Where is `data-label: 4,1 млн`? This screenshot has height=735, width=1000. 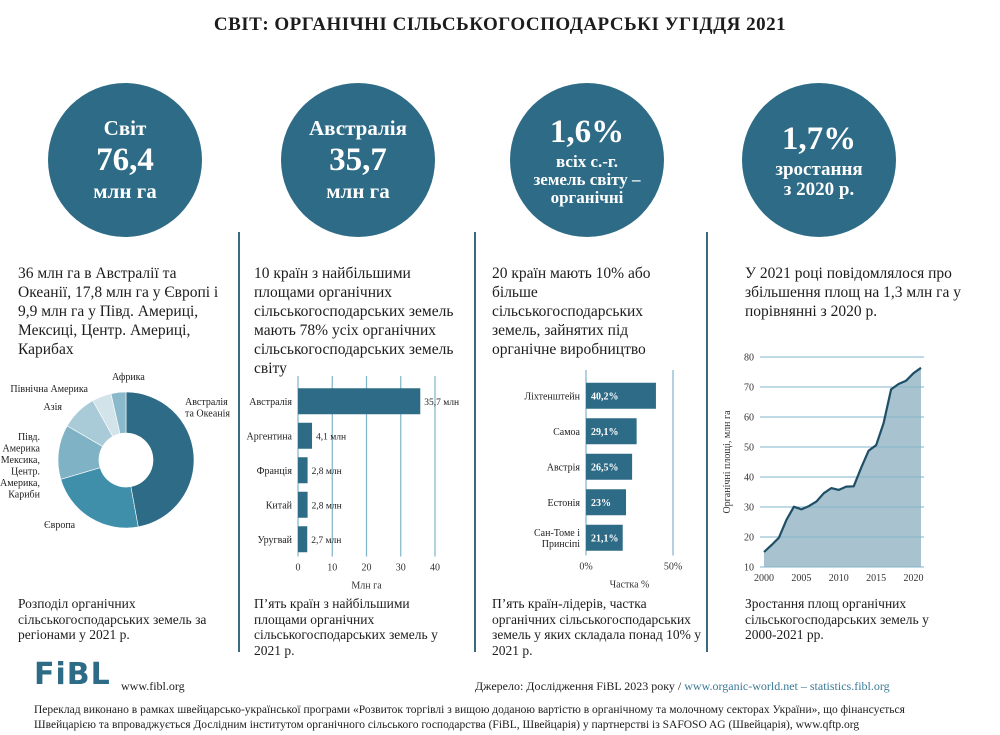 data-label: 4,1 млн is located at coordinates (331, 437).